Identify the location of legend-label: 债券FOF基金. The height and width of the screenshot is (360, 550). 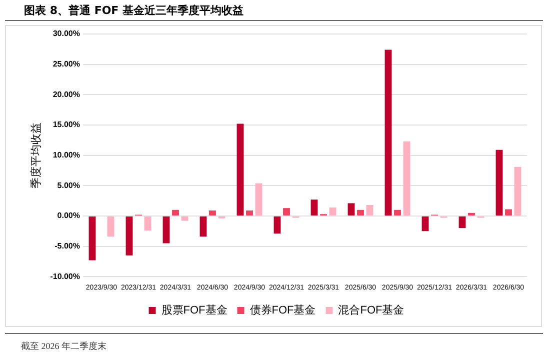
(283, 310).